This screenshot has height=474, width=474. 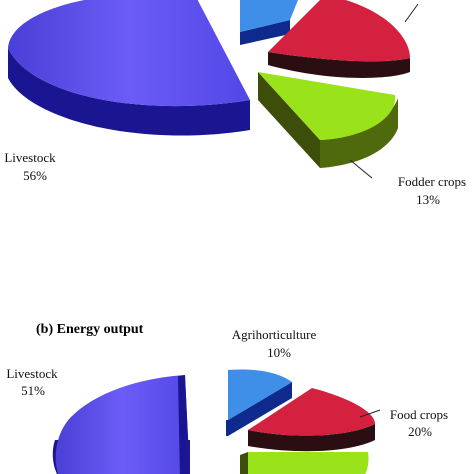 What do you see at coordinates (32, 373) in the screenshot?
I see `label-livestock-b-name: Livestock` at bounding box center [32, 373].